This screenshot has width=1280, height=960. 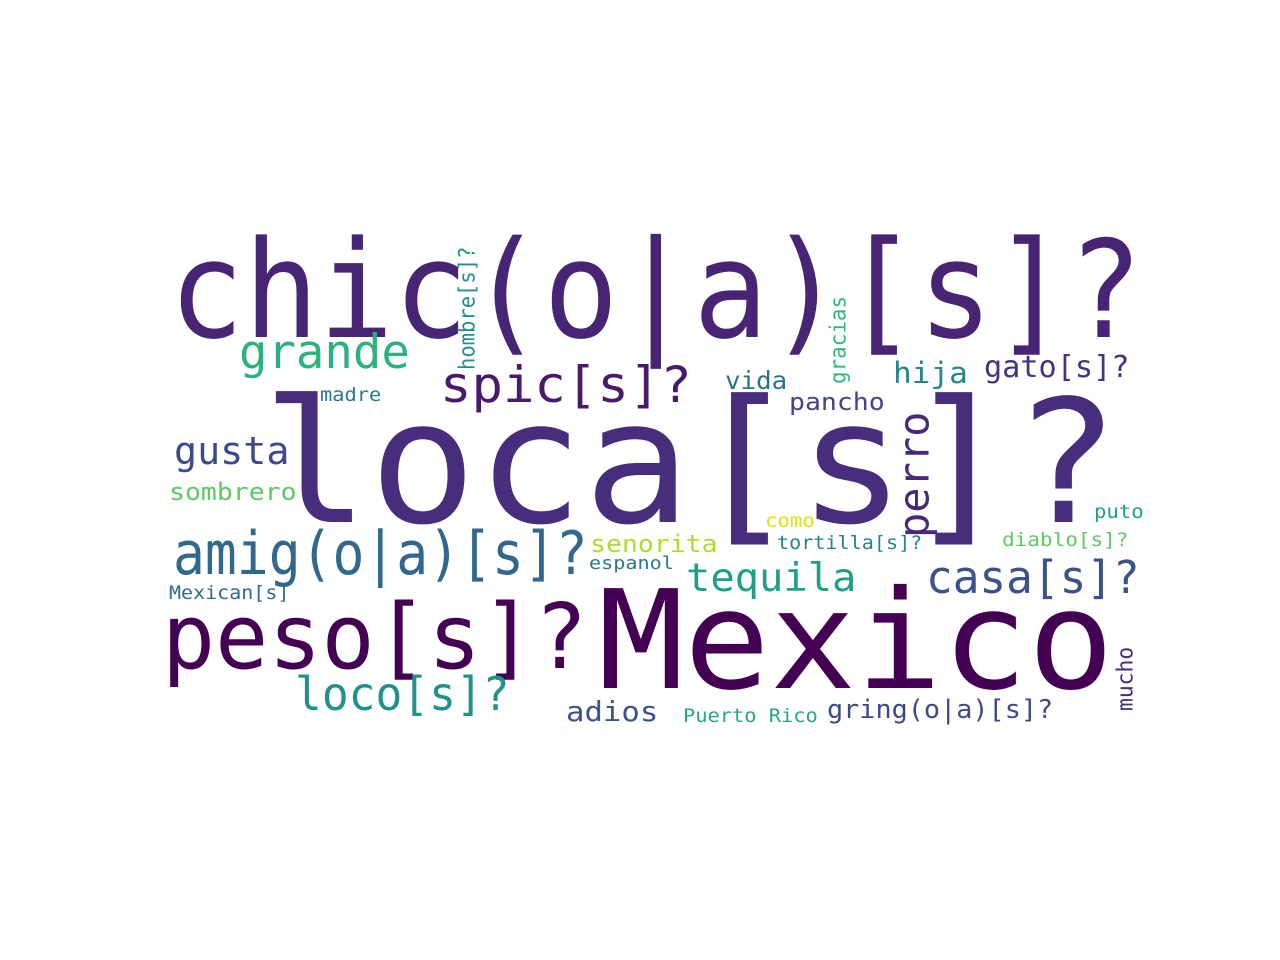 I want to click on word-adios: adios, so click(x=612, y=712).